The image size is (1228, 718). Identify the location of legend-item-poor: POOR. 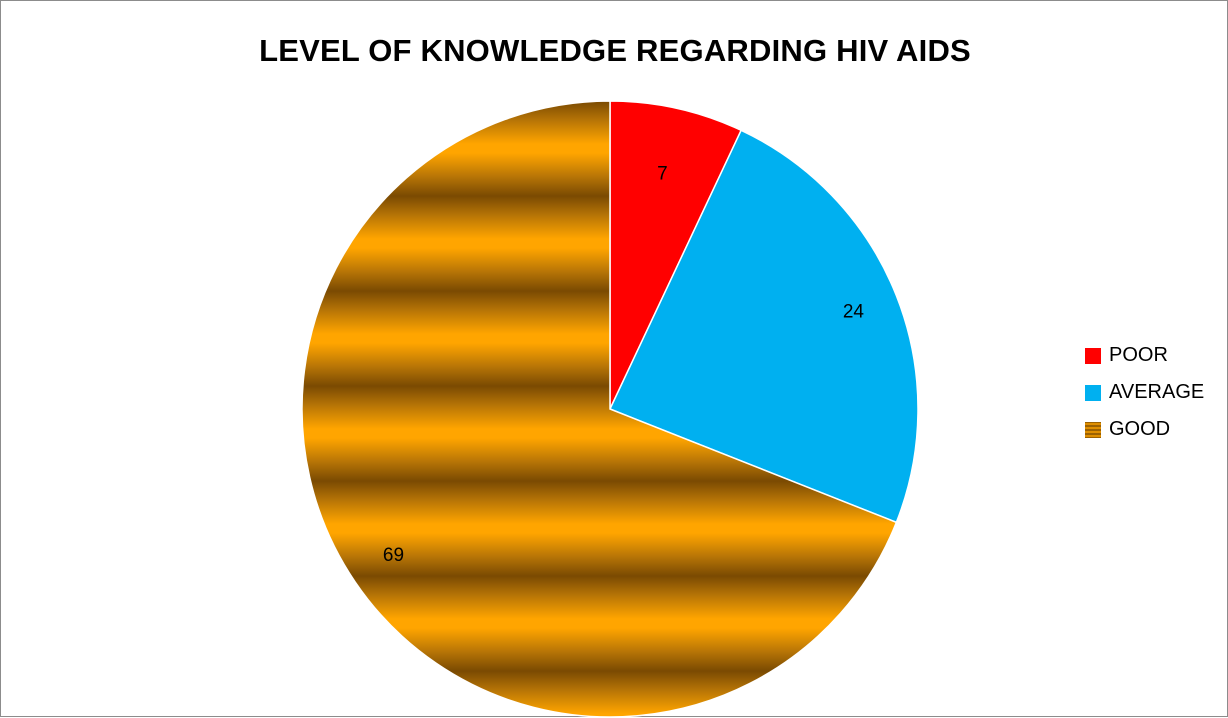
(1144, 355).